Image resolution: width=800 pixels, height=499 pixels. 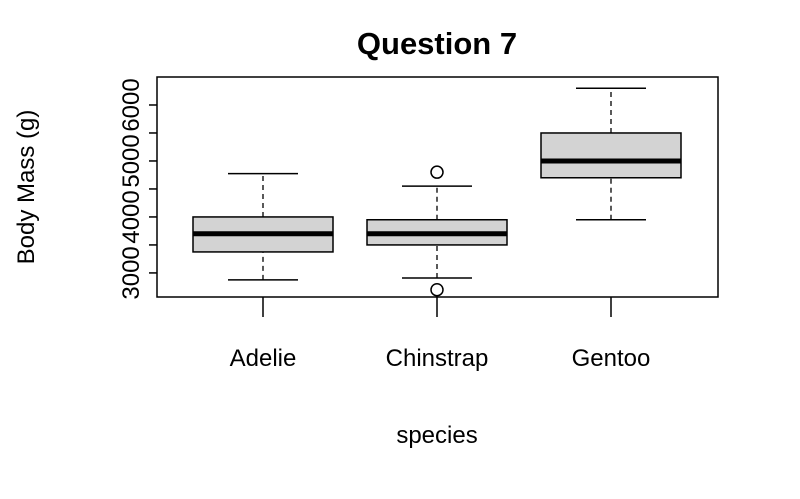 I want to click on x-axis-label: species, so click(x=436, y=435).